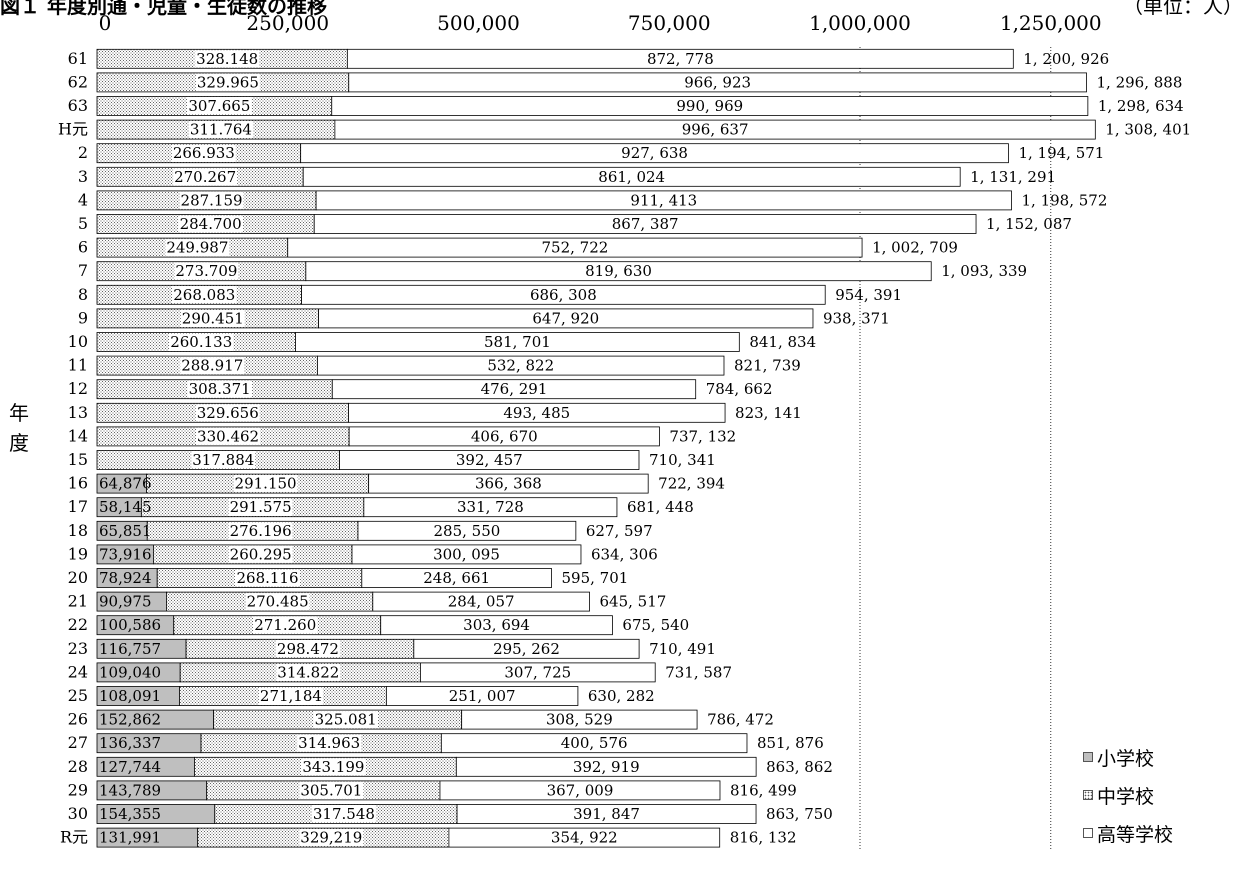 This screenshot has height=884, width=1243. I want to click on label-junior-high: 260.133, so click(201, 342).